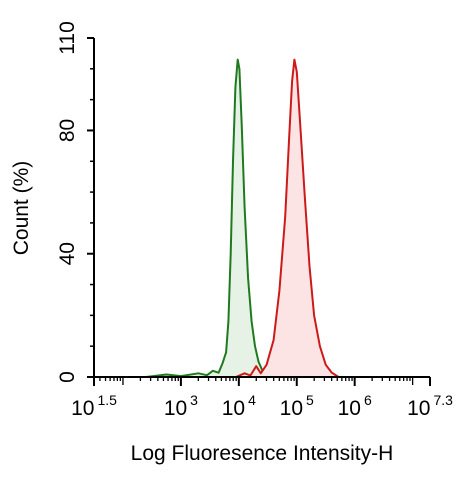  Describe the element at coordinates (310, 400) in the screenshot. I see `x-tick-exponent: 5` at that location.